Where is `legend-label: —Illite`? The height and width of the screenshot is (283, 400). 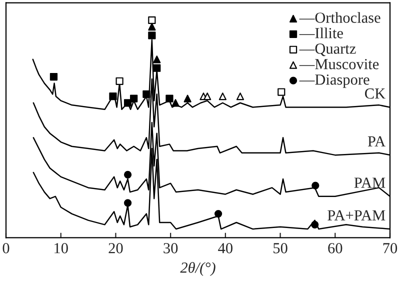
legend-label: —Illite is located at coordinates (321, 33).